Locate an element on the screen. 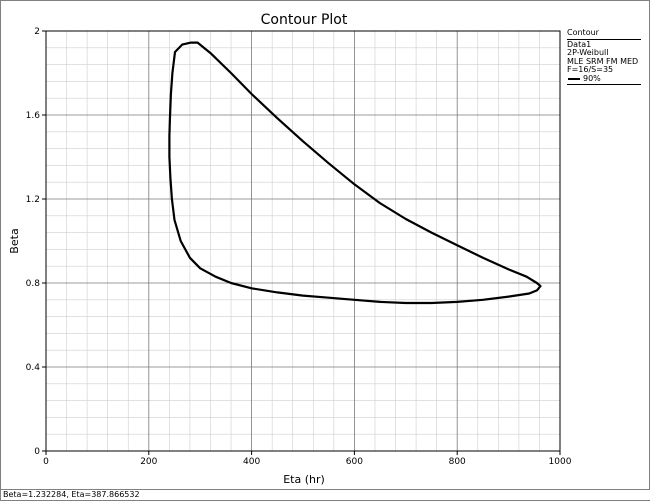 The image size is (650, 502). legend-series-label: 90% is located at coordinates (592, 78).